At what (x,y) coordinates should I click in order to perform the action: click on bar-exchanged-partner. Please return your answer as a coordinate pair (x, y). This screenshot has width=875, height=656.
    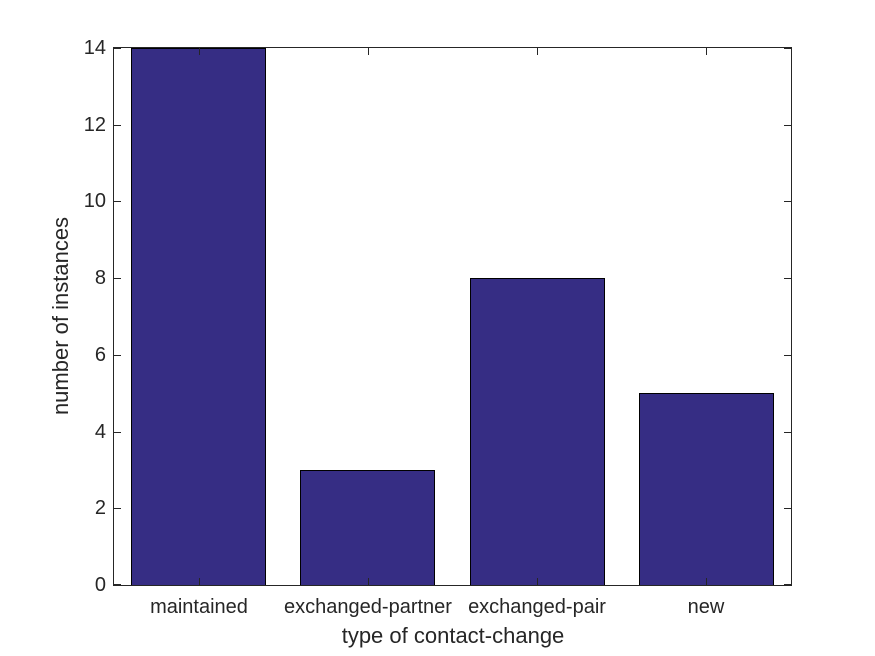
    Looking at the image, I should click on (367, 527).